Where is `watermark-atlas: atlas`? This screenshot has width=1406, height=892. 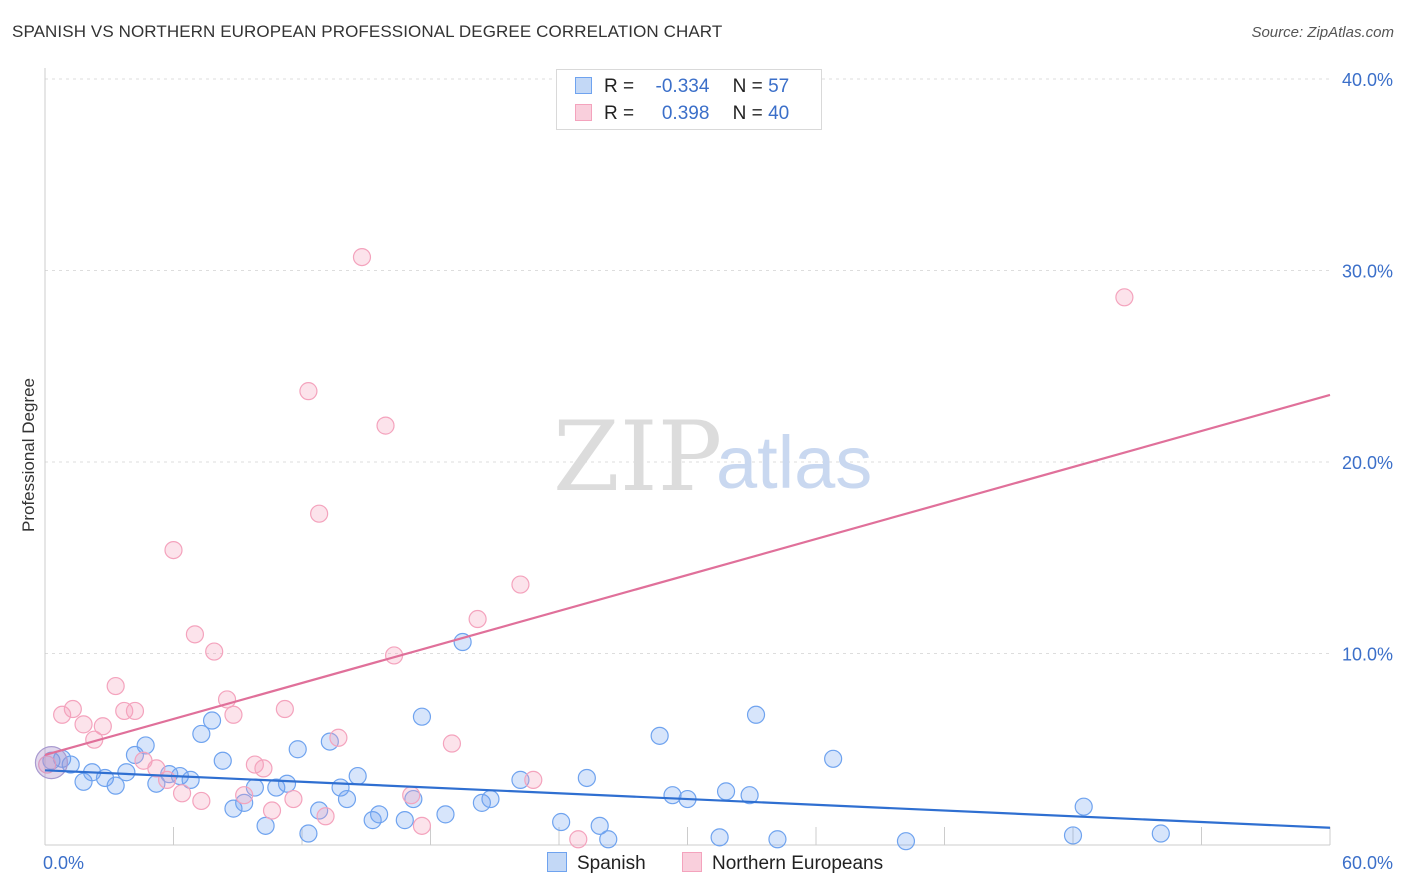
watermark-atlas: atlas is located at coordinates (794, 462).